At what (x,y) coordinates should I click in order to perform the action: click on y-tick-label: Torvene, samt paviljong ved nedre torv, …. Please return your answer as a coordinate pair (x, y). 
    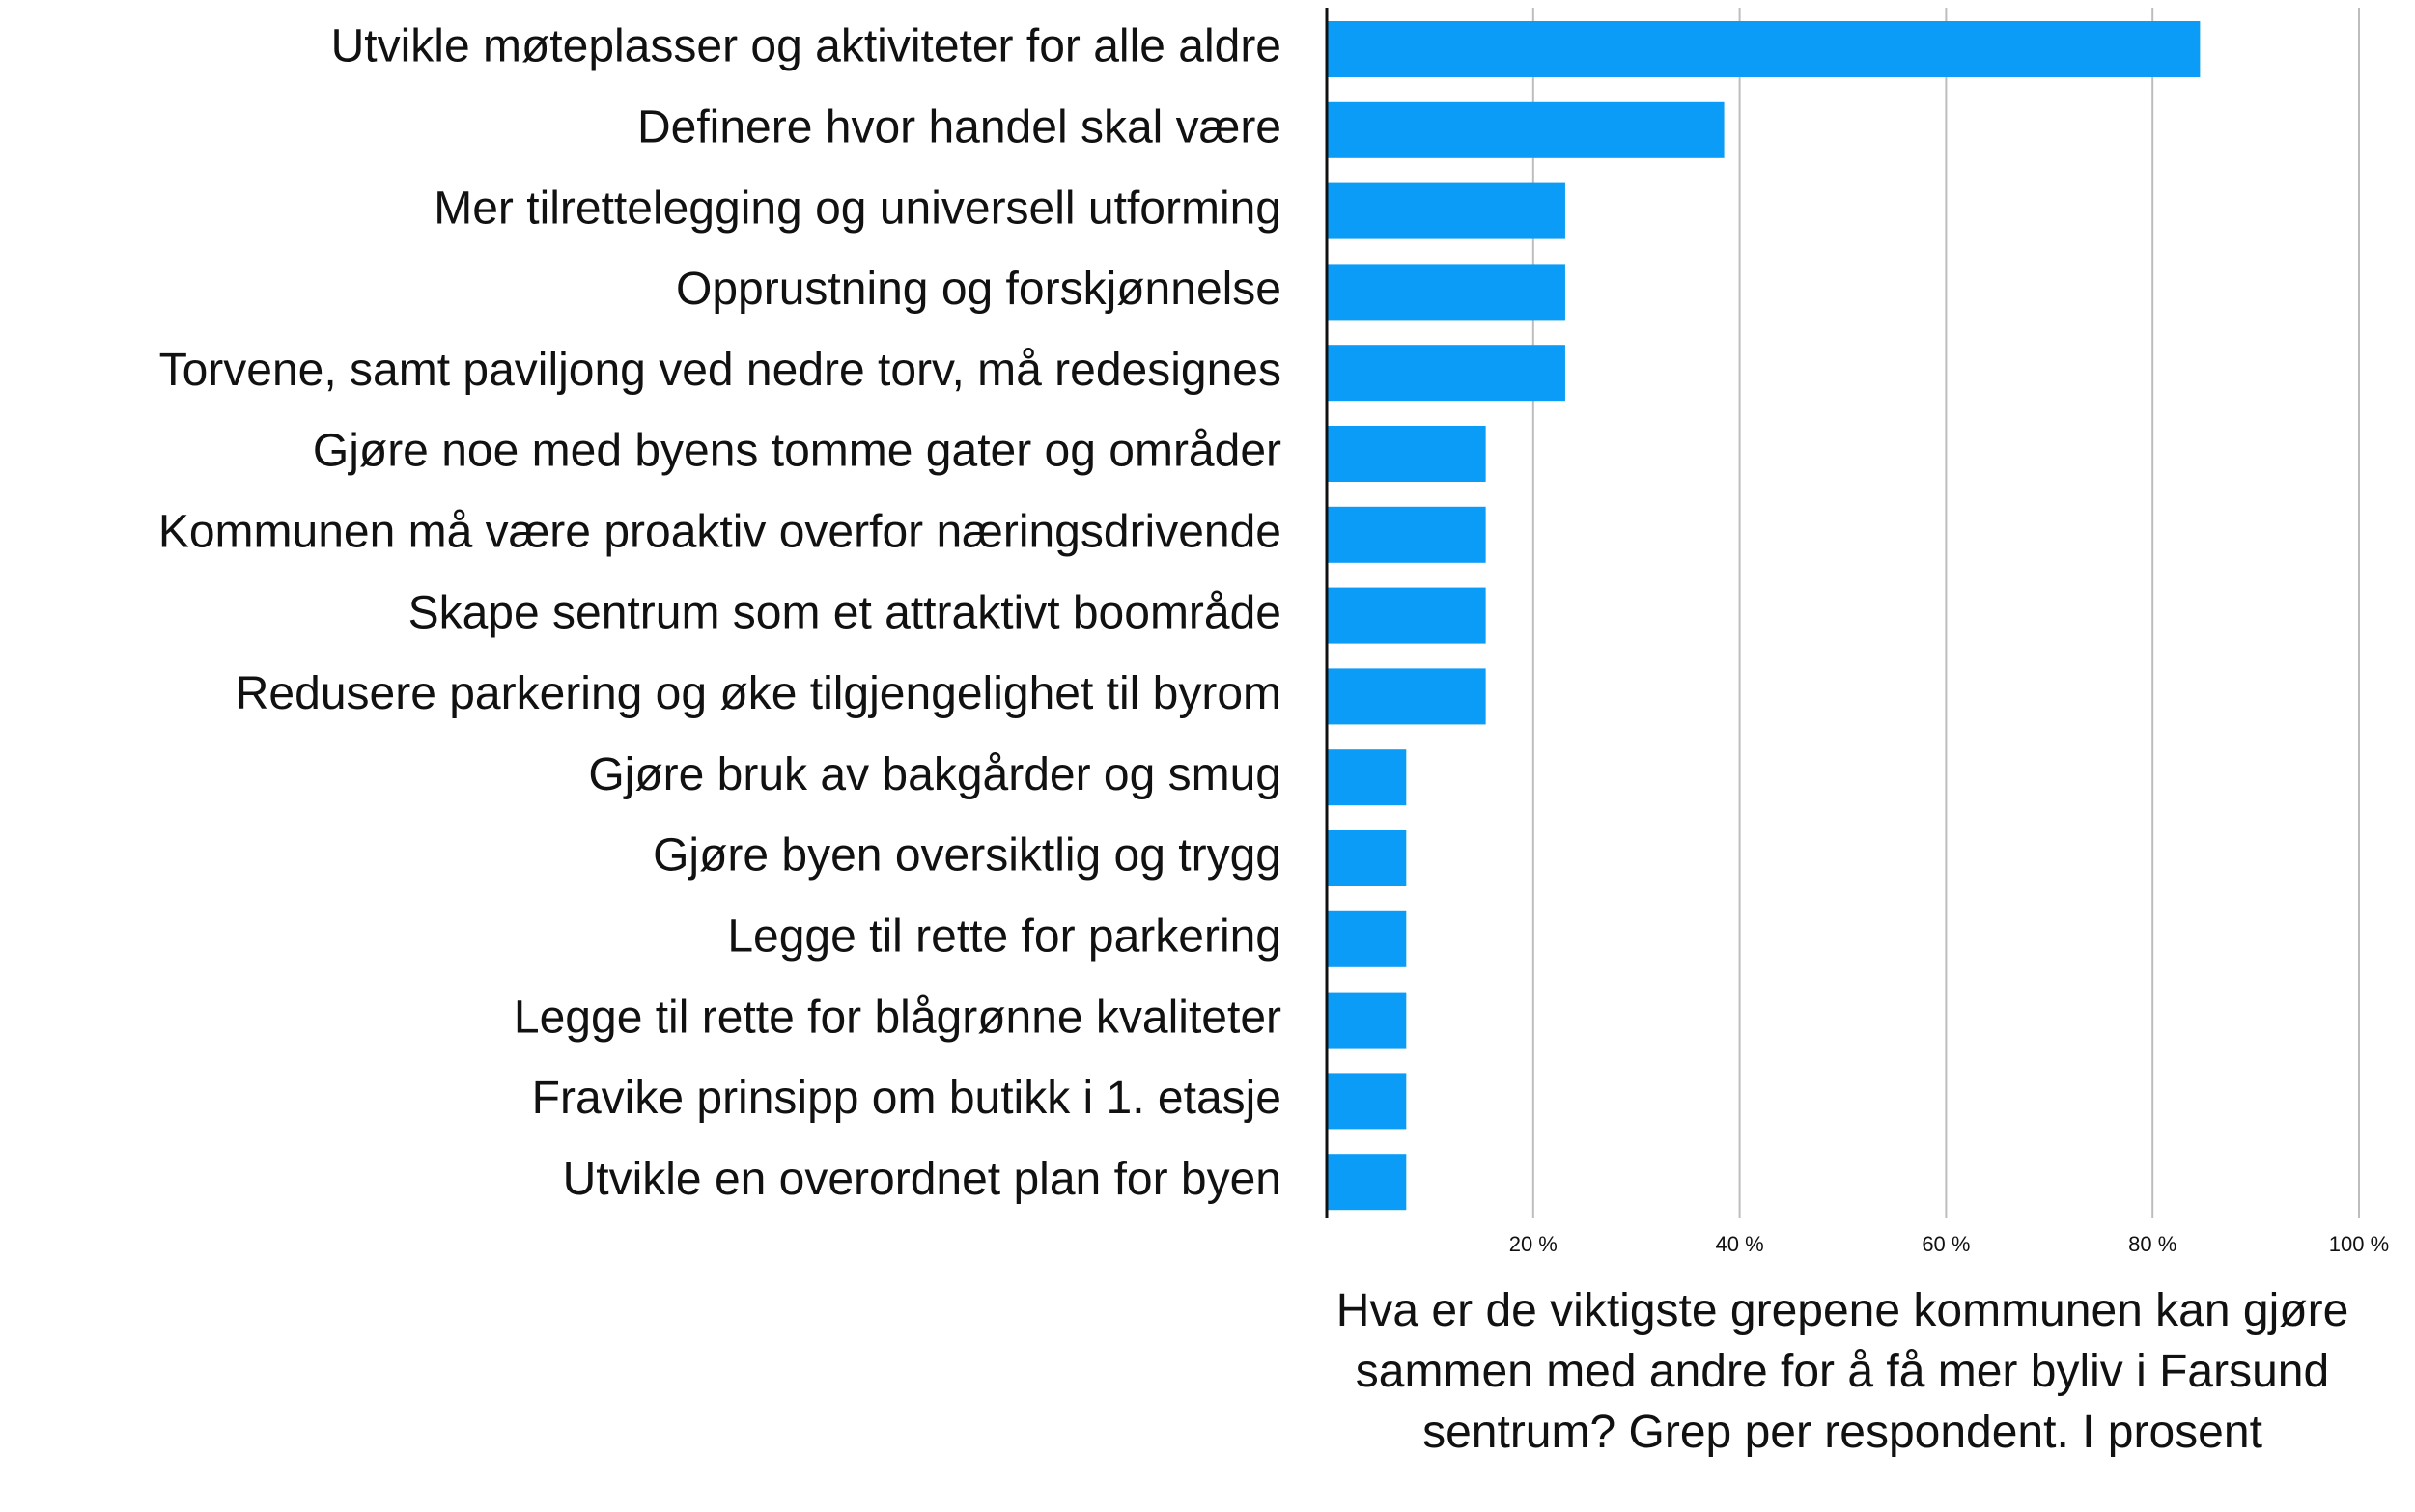
    Looking at the image, I should click on (720, 371).